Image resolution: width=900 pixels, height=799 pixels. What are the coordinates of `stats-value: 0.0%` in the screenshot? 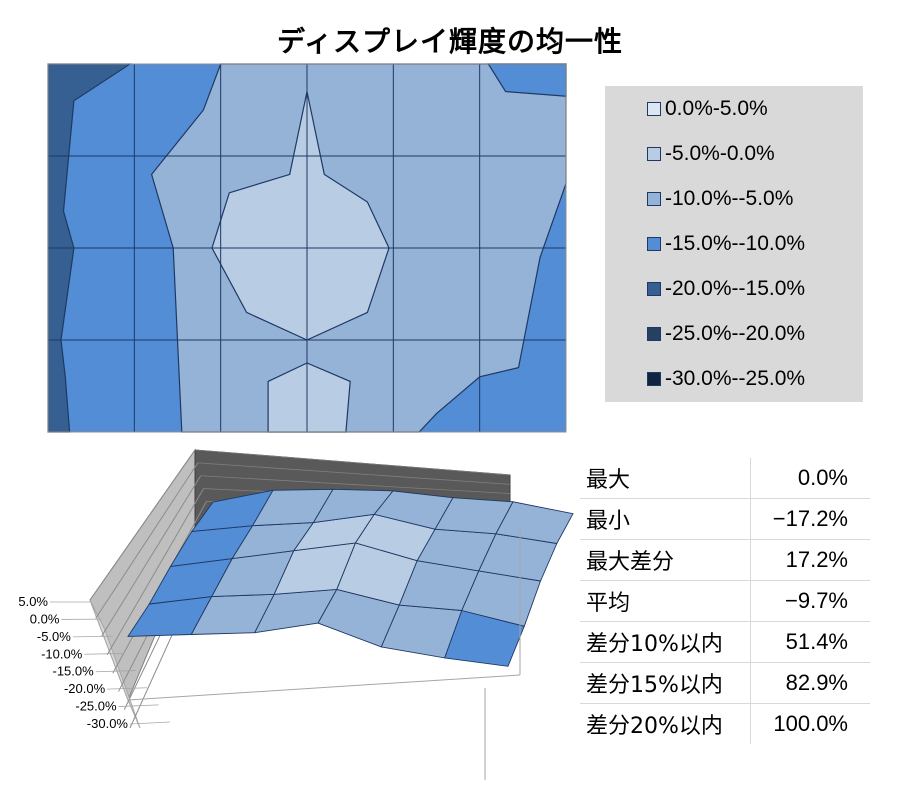 It's located at (809, 478).